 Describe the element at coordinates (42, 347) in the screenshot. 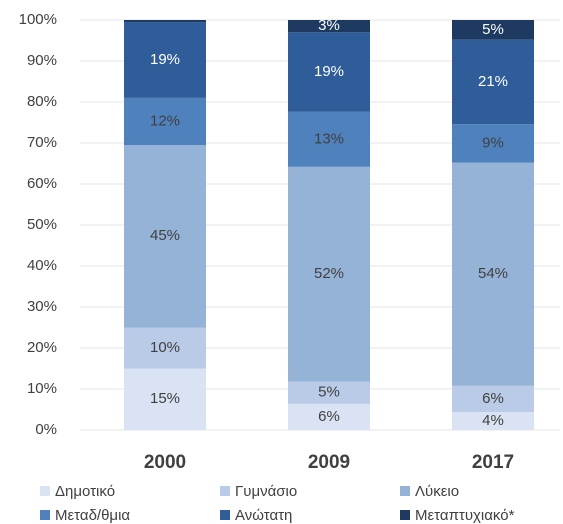

I see `y-tick-label: 20%` at that location.